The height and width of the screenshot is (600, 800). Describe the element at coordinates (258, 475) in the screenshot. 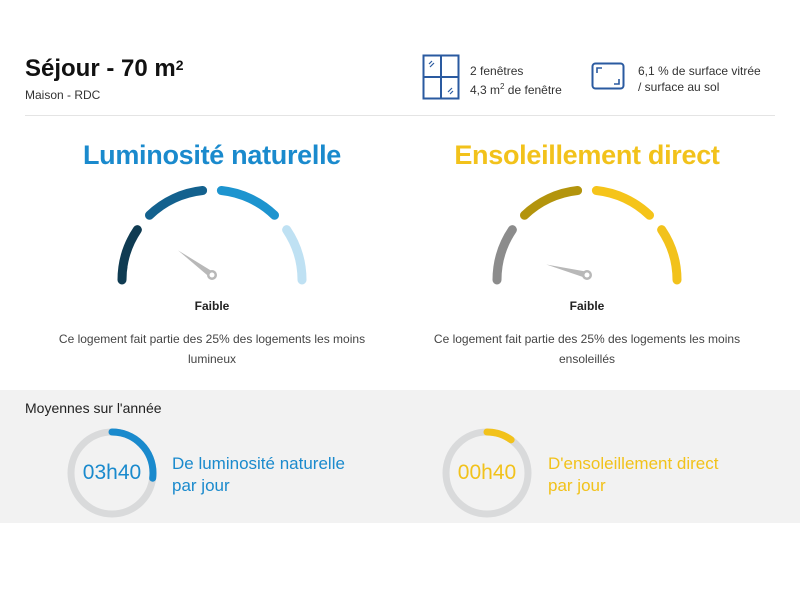

I see `luminosity-average-label: De luminosité naturelle par jour` at that location.